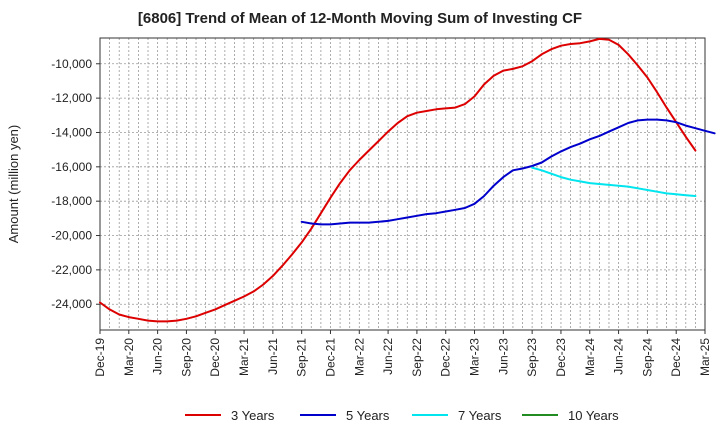 The image size is (720, 440). What do you see at coordinates (302, 357) in the screenshot?
I see `x-tick-label: Sep-21` at bounding box center [302, 357].